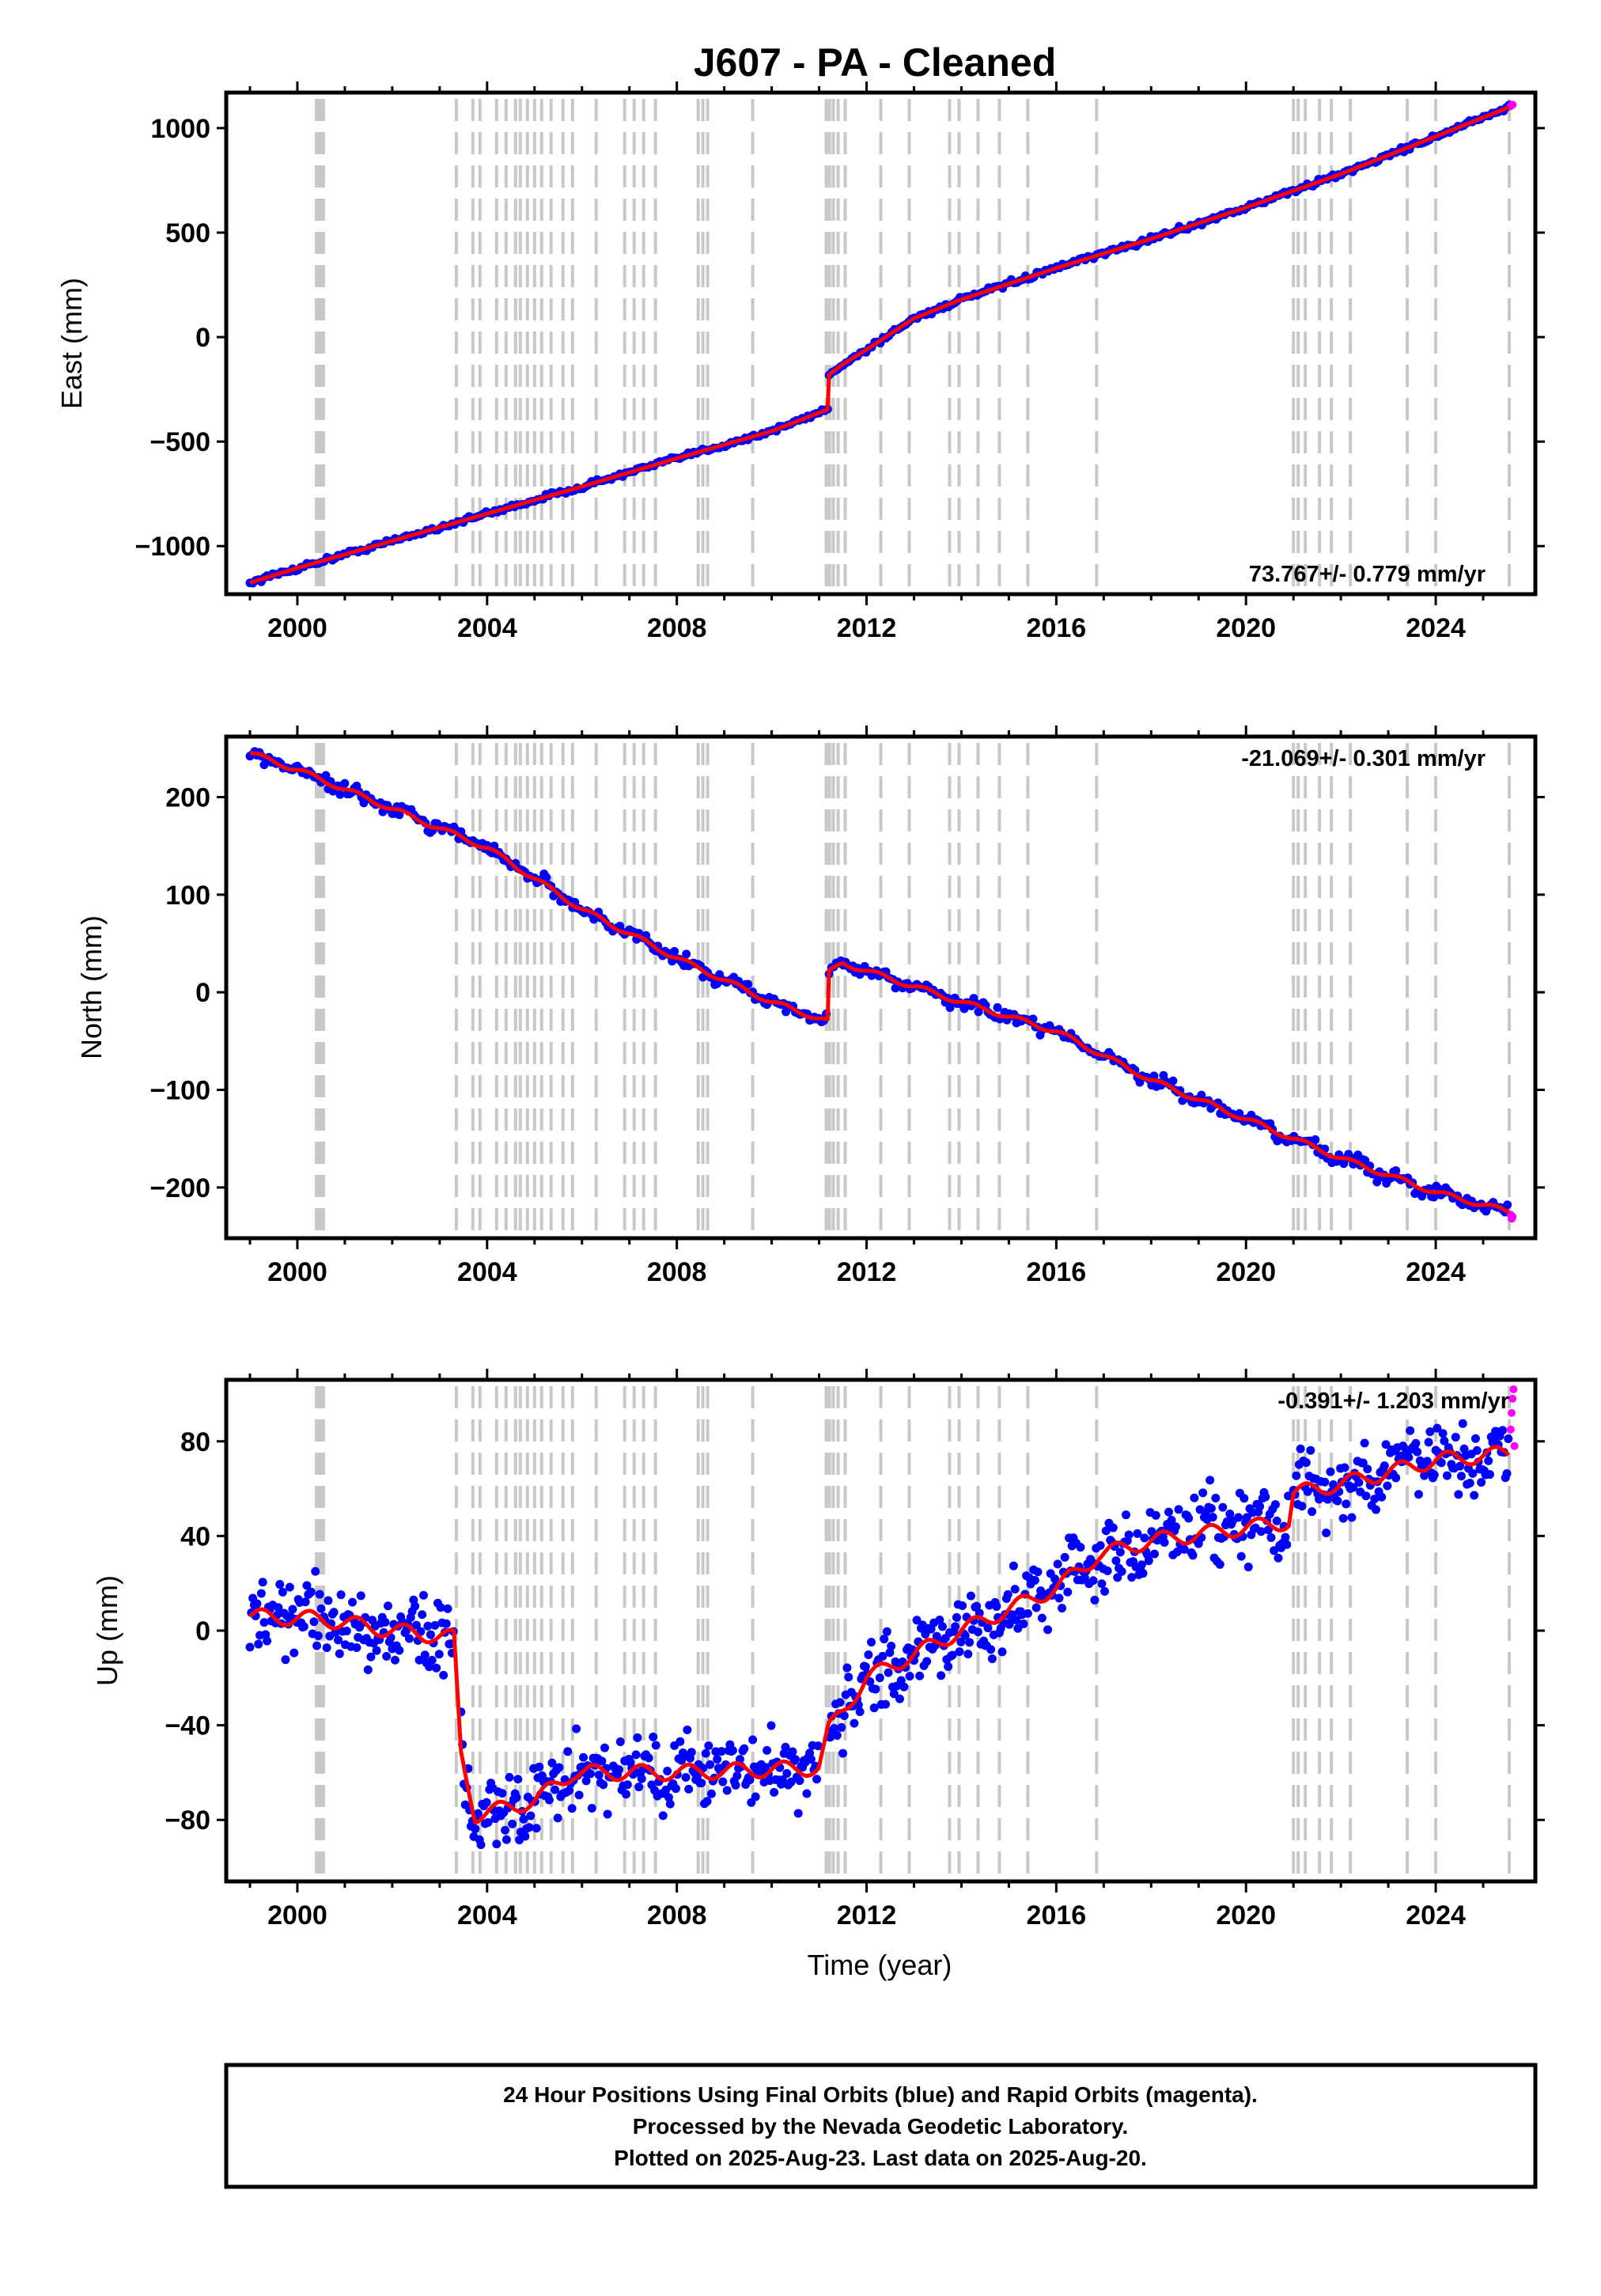  Describe the element at coordinates (1436, 628) in the screenshot. I see `x-tick-label: 2024` at that location.